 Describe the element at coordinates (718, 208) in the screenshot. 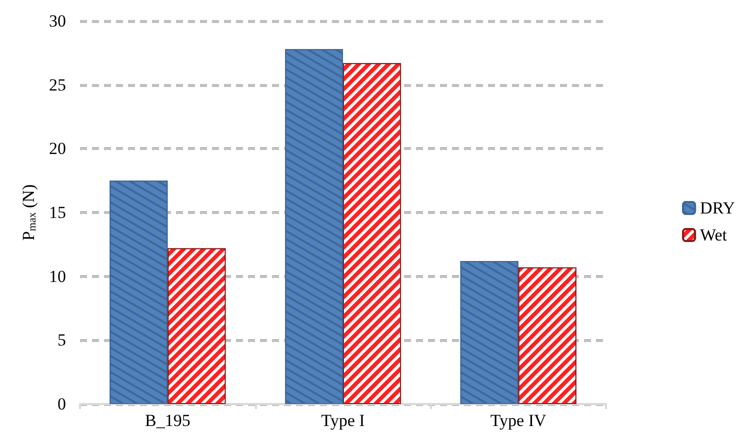

I see `legend-label: DRY` at that location.